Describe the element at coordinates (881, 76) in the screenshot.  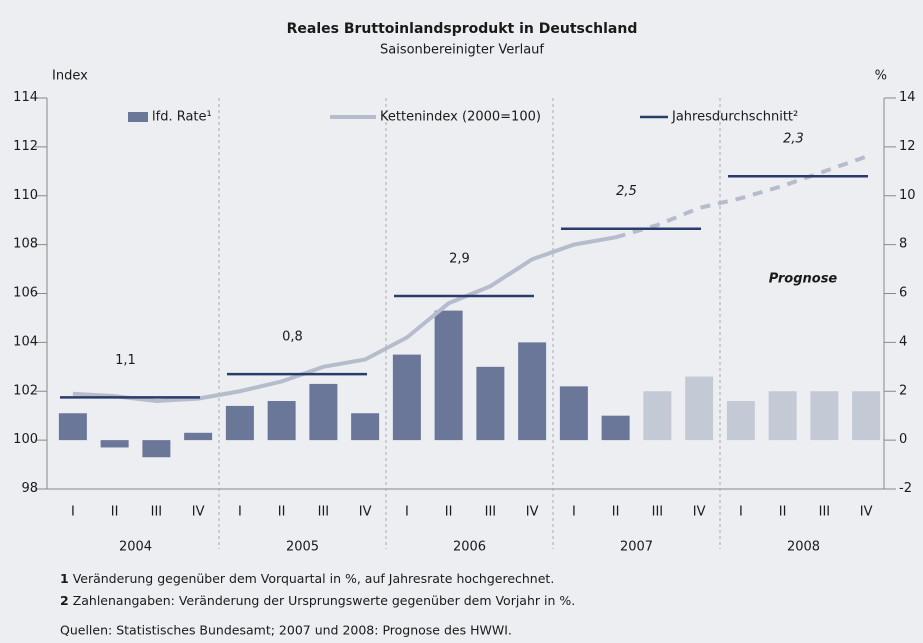
I see `y2-axis-label: %` at that location.